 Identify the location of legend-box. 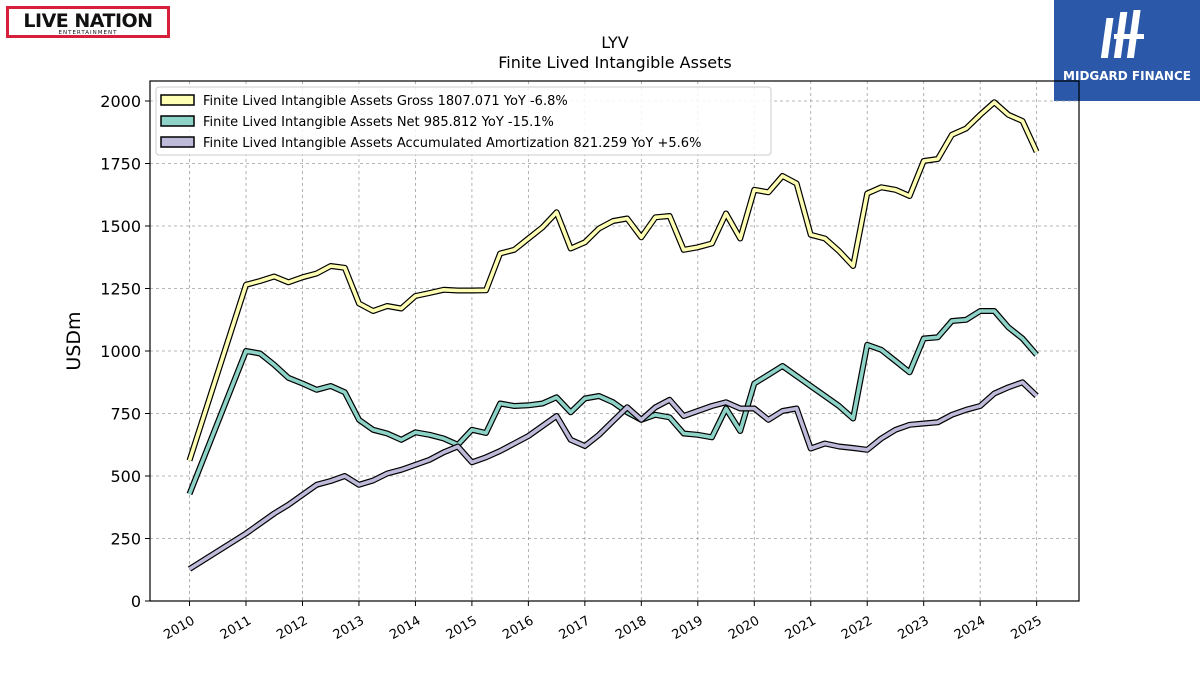
(463, 121).